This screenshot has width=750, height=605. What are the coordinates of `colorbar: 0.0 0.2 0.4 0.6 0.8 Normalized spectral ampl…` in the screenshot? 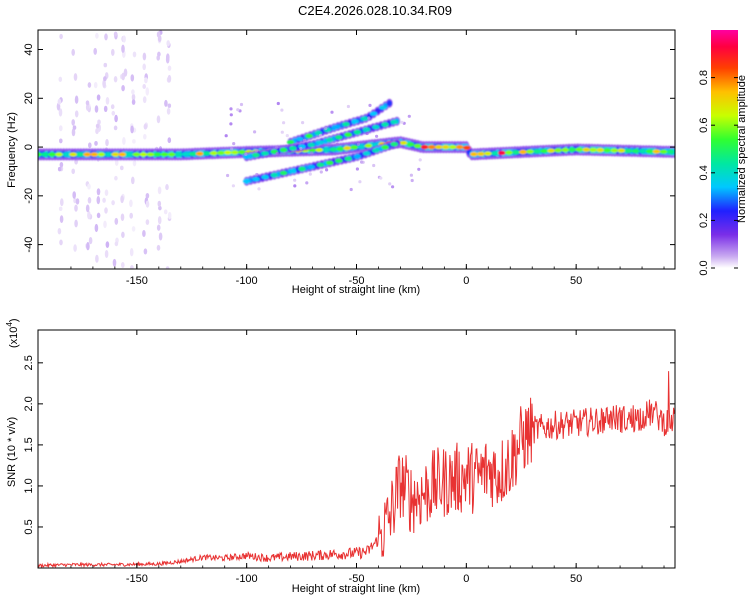 It's located at (723, 153).